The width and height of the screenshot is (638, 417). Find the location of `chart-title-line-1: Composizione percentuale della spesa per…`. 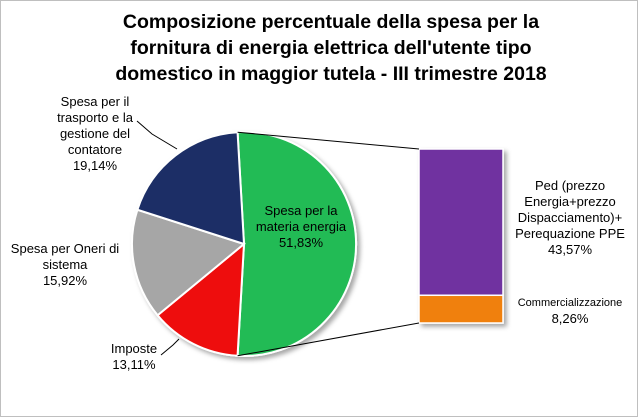

chart-title-line-1: Composizione percentuale della spesa per… is located at coordinates (331, 22).